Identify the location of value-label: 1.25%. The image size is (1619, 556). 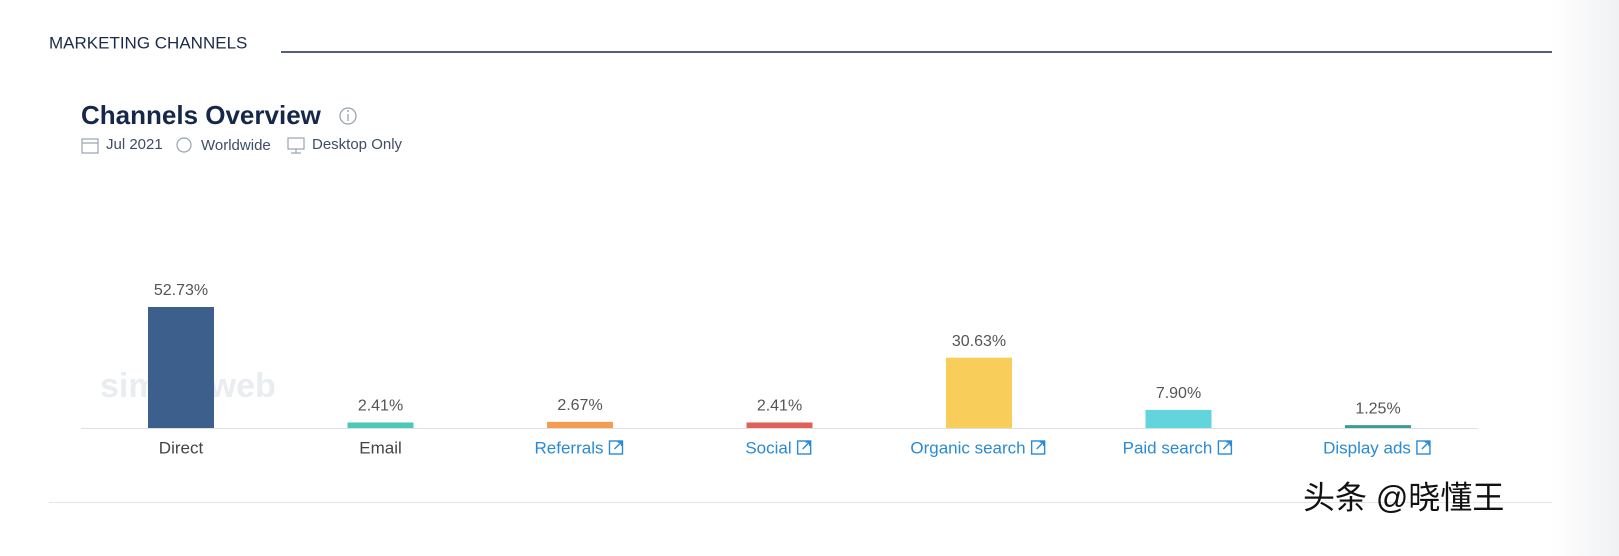
(1377, 408).